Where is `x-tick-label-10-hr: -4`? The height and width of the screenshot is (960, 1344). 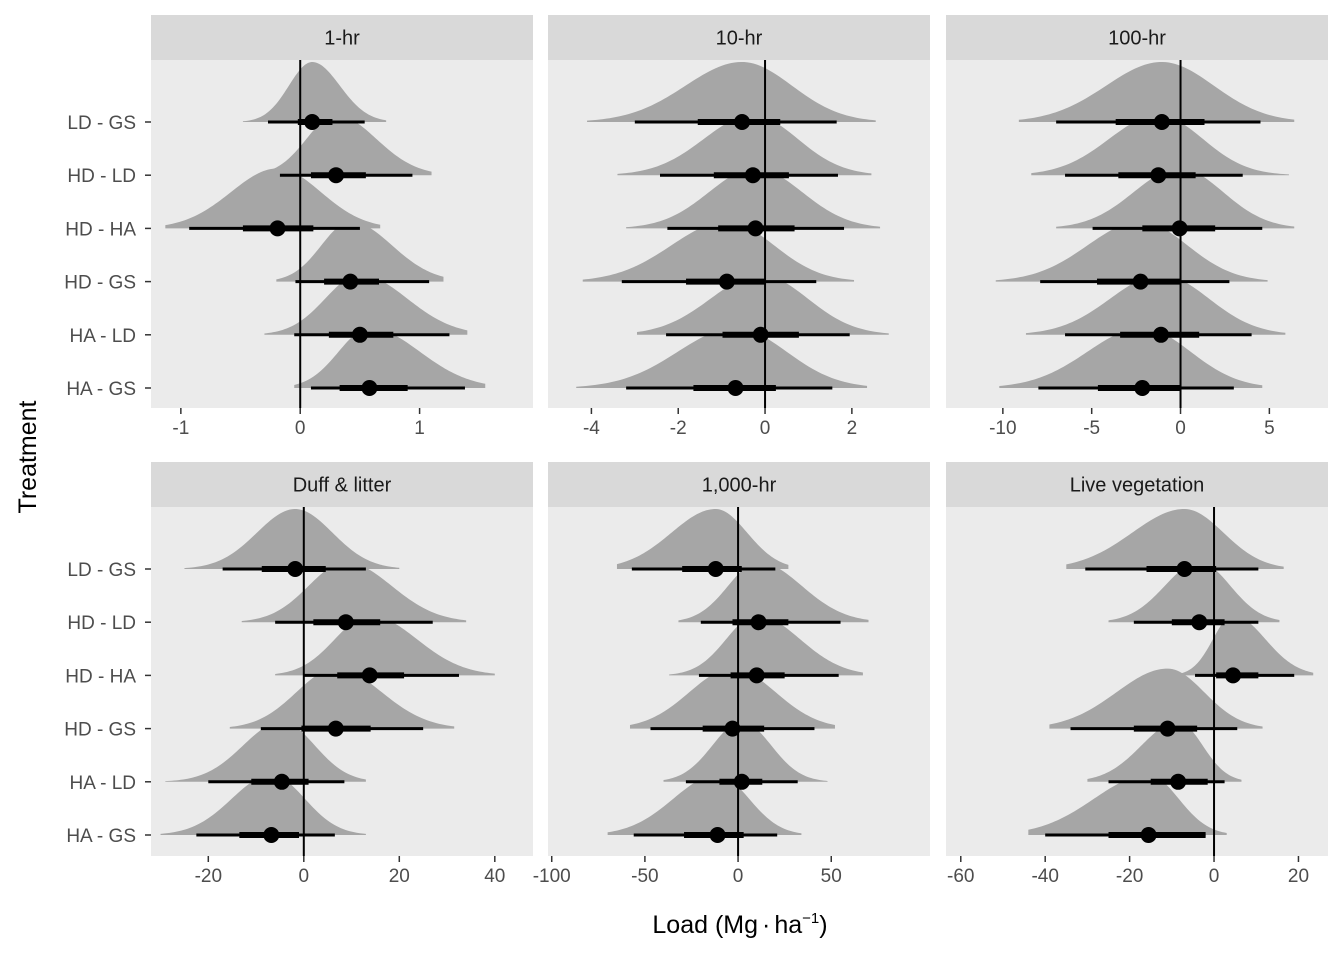 x-tick-label-10-hr: -4 is located at coordinates (591, 428).